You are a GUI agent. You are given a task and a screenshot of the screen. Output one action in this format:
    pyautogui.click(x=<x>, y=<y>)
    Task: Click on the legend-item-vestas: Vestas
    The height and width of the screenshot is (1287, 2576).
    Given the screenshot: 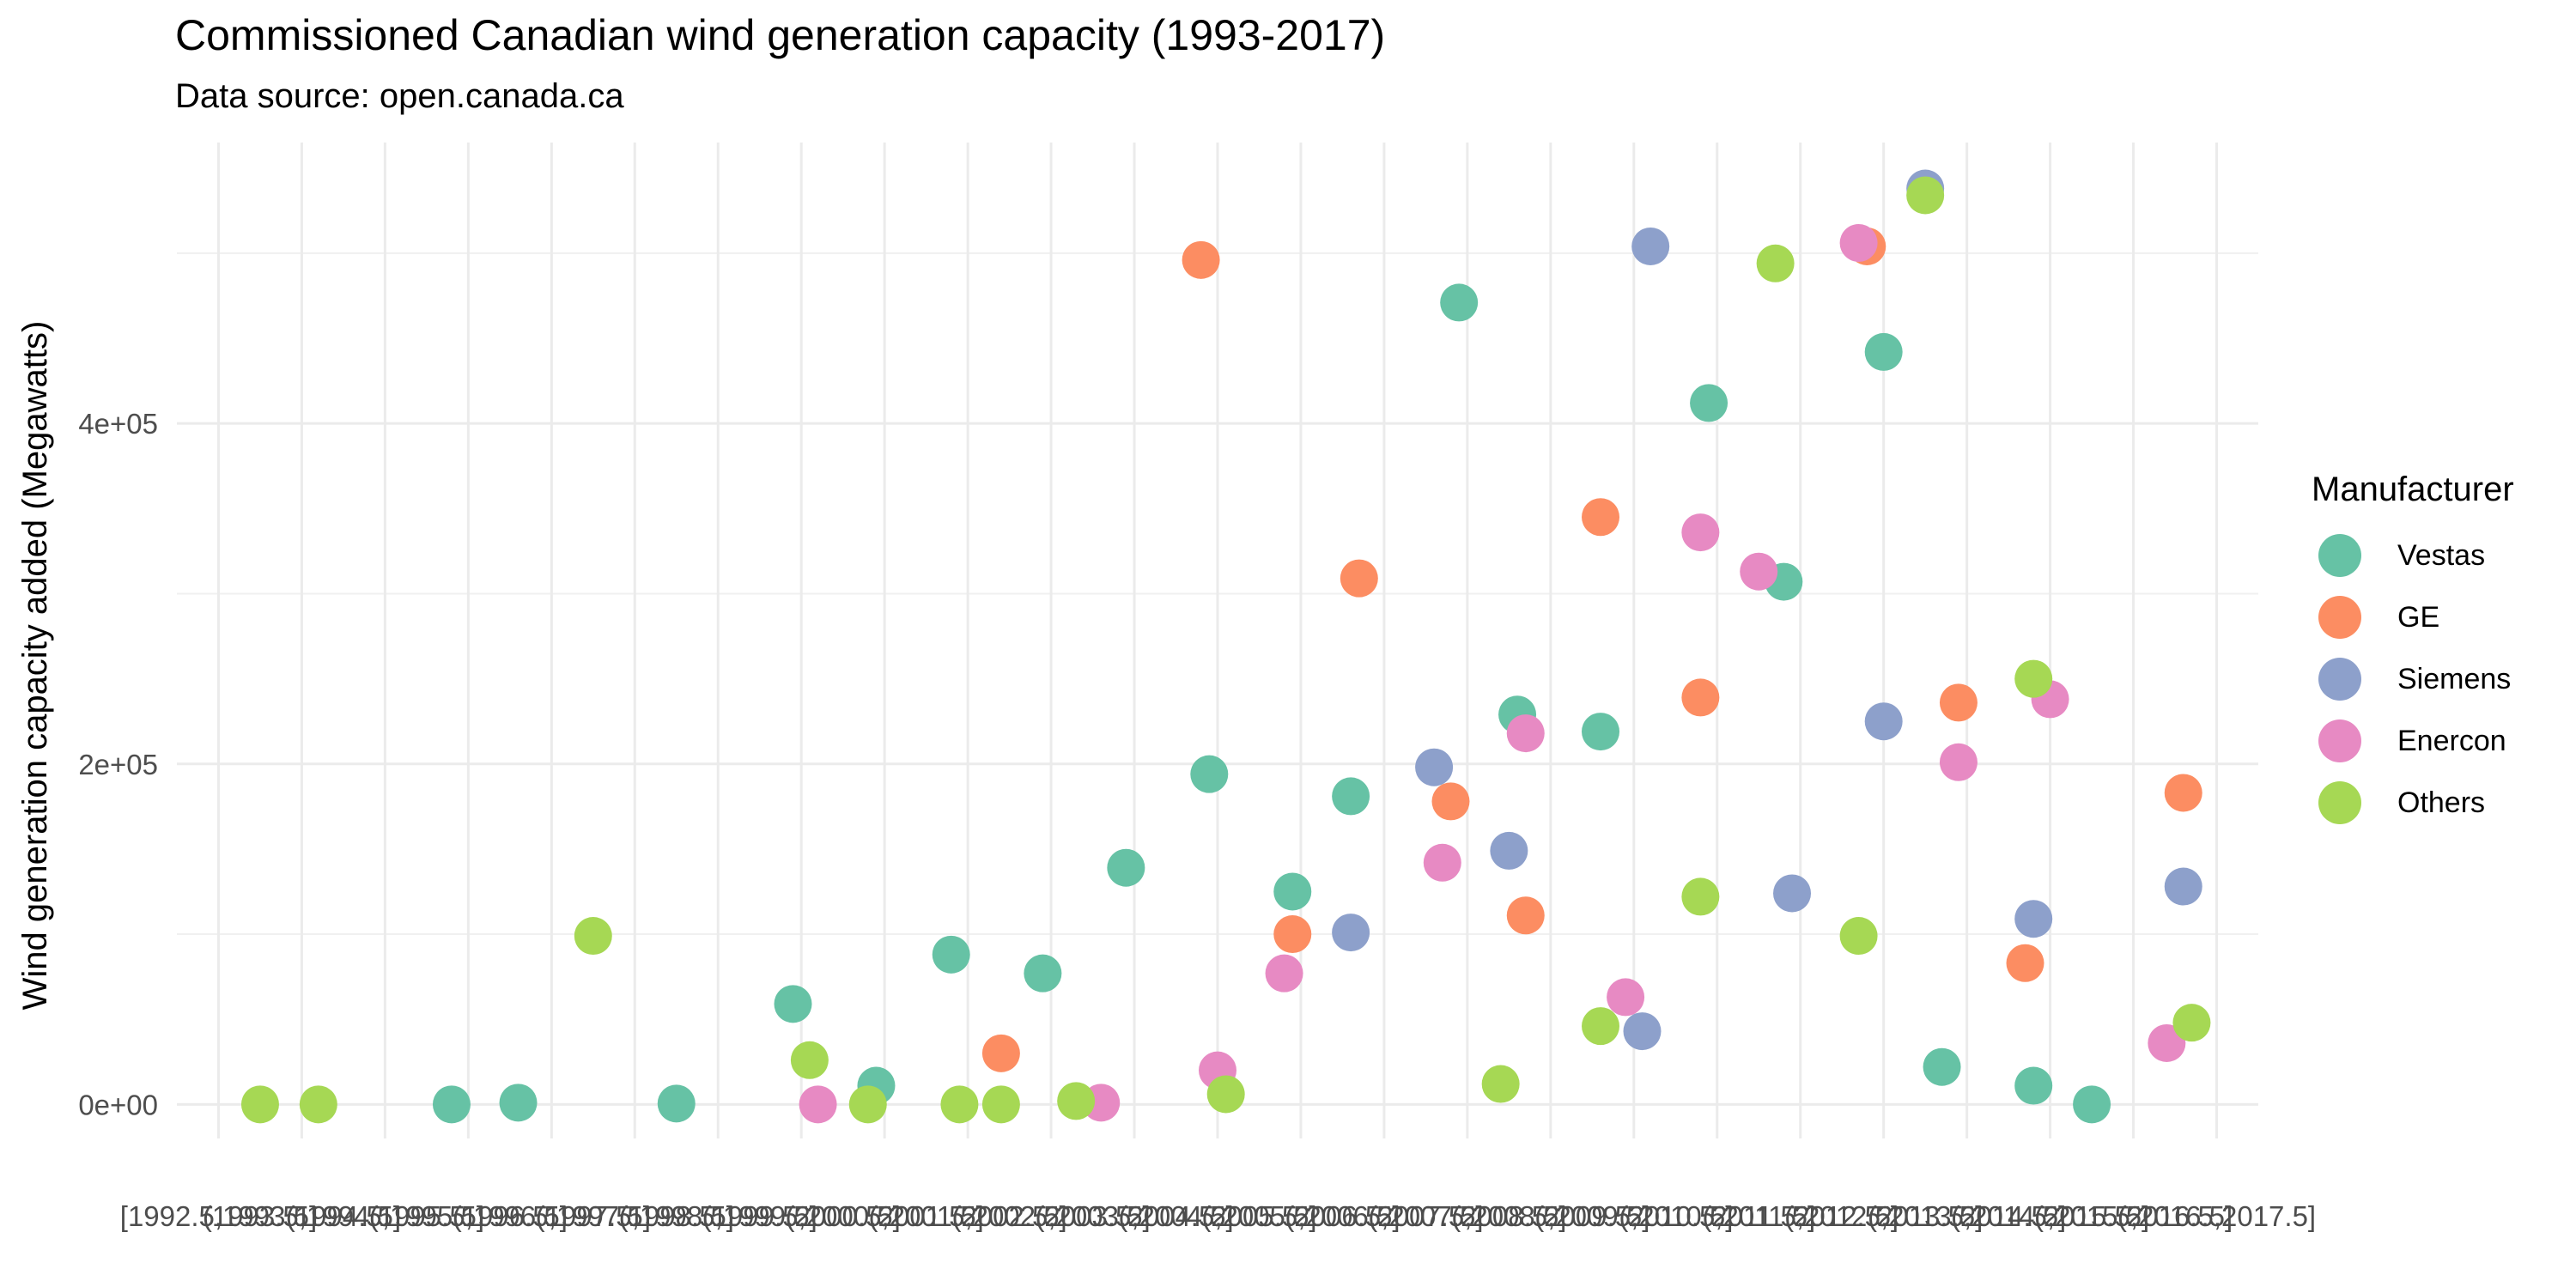 What is the action you would take?
    pyautogui.click(x=2413, y=555)
    